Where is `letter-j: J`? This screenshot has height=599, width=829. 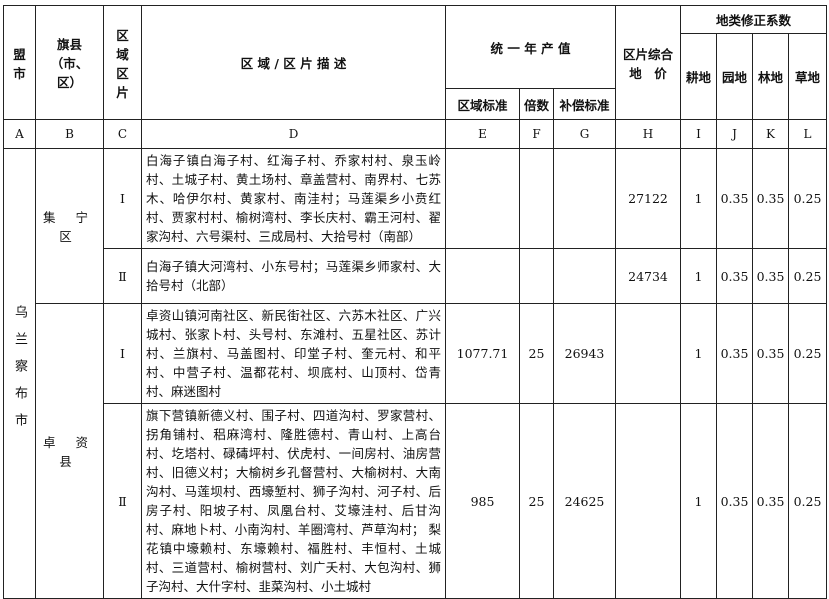 letter-j: J is located at coordinates (735, 134).